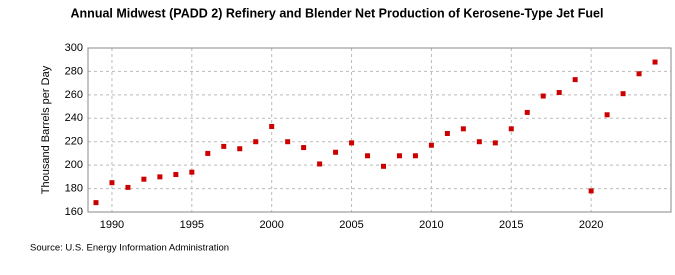  Describe the element at coordinates (74, 212) in the screenshot. I see `y-tick-label: 160` at that location.